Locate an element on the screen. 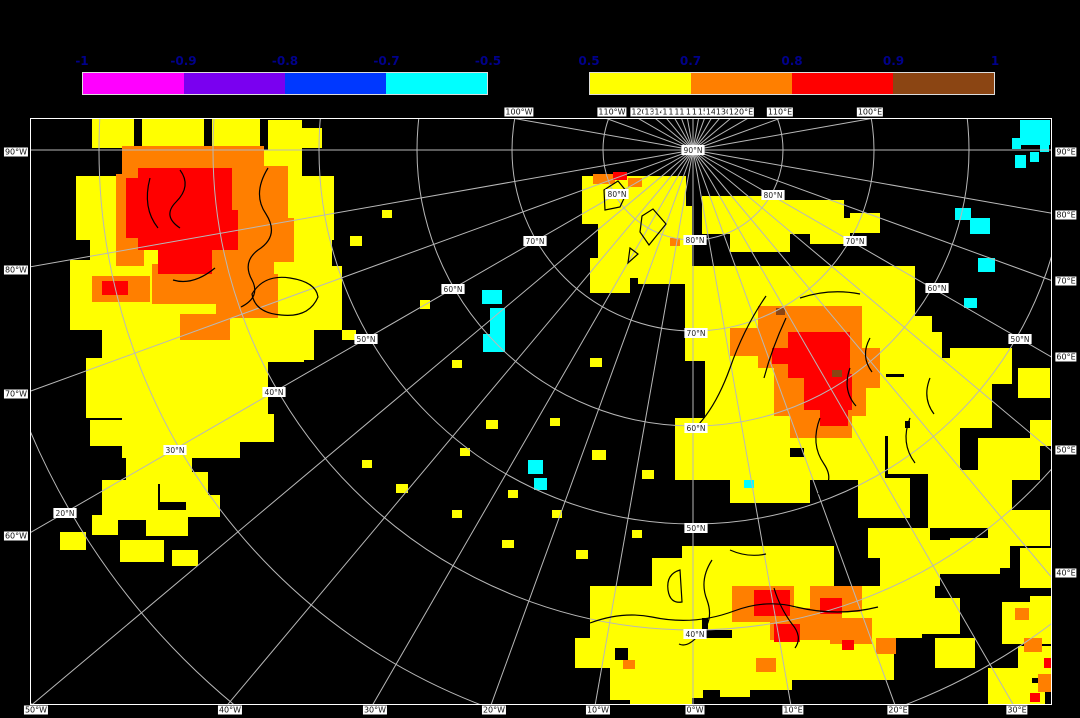 This screenshot has height=718, width=1080. positive-colorbar-tick: 1 is located at coordinates (995, 61).